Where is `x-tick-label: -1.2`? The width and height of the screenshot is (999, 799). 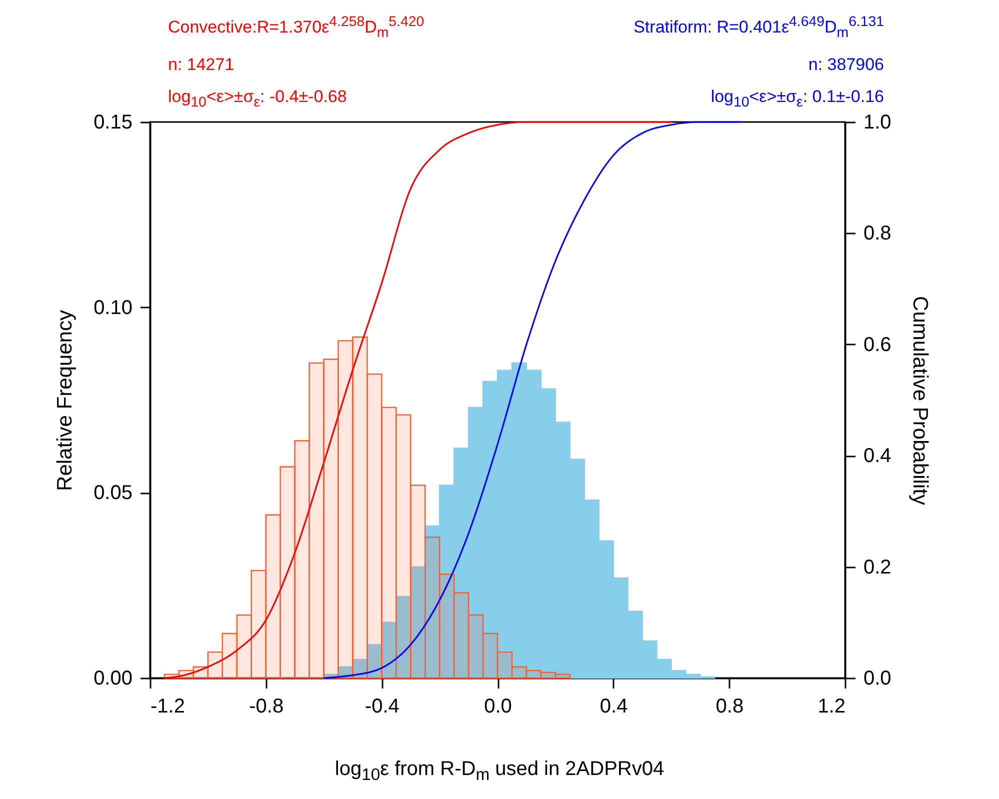 x-tick-label: -1.2 is located at coordinates (167, 707).